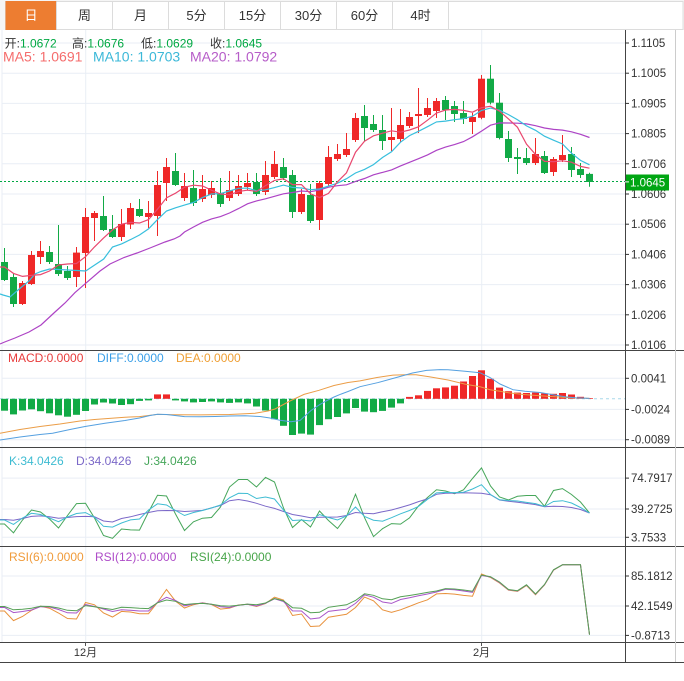  I want to click on svg-text: -0.0089, so click(650, 441).